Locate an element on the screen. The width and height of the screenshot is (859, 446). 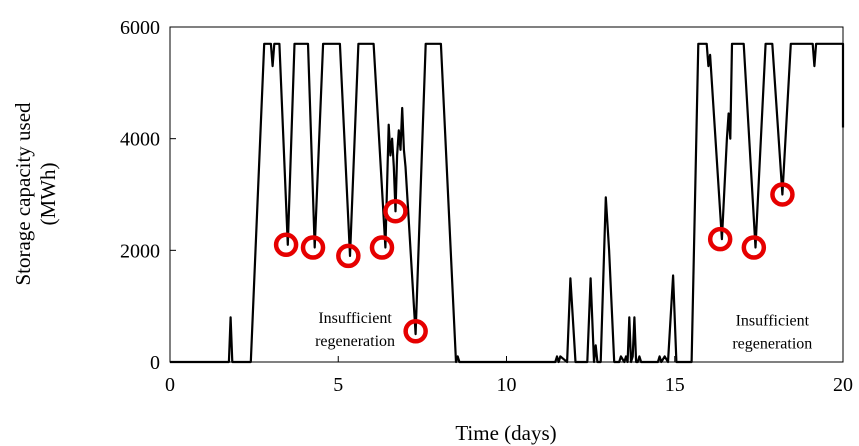
x-tick-label-4: 20 is located at coordinates (843, 385).